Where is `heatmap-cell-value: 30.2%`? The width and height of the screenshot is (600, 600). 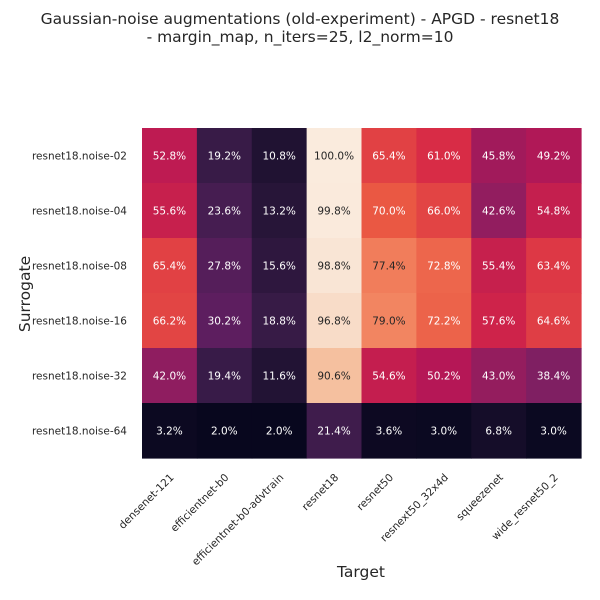
heatmap-cell-value: 30.2% is located at coordinates (224, 322).